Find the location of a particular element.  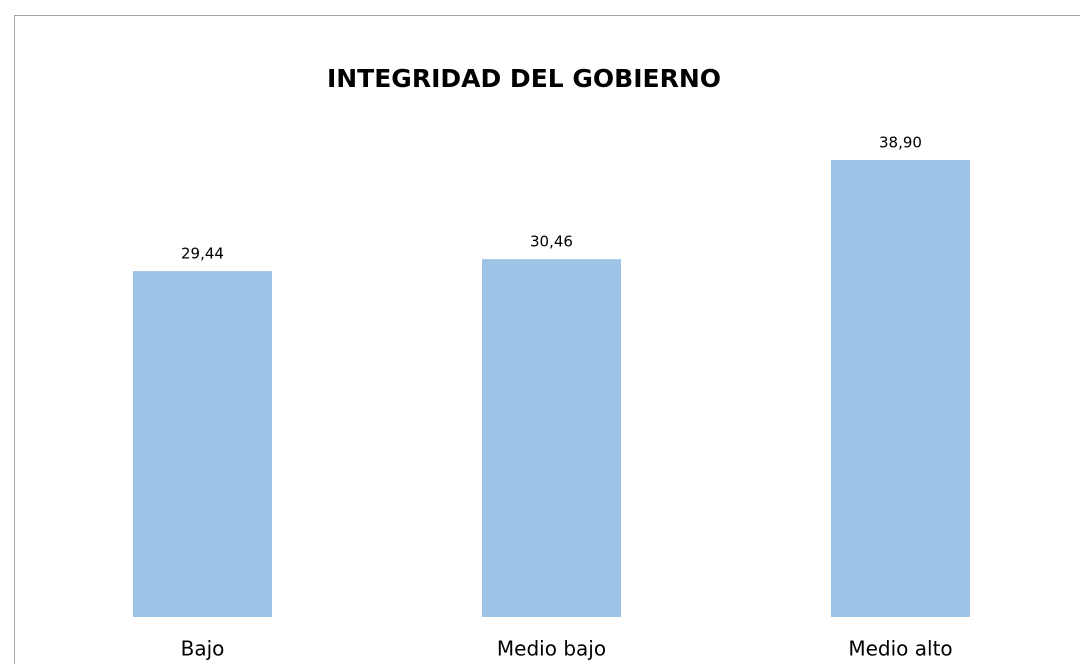

value-label: 38,90 is located at coordinates (900, 143).